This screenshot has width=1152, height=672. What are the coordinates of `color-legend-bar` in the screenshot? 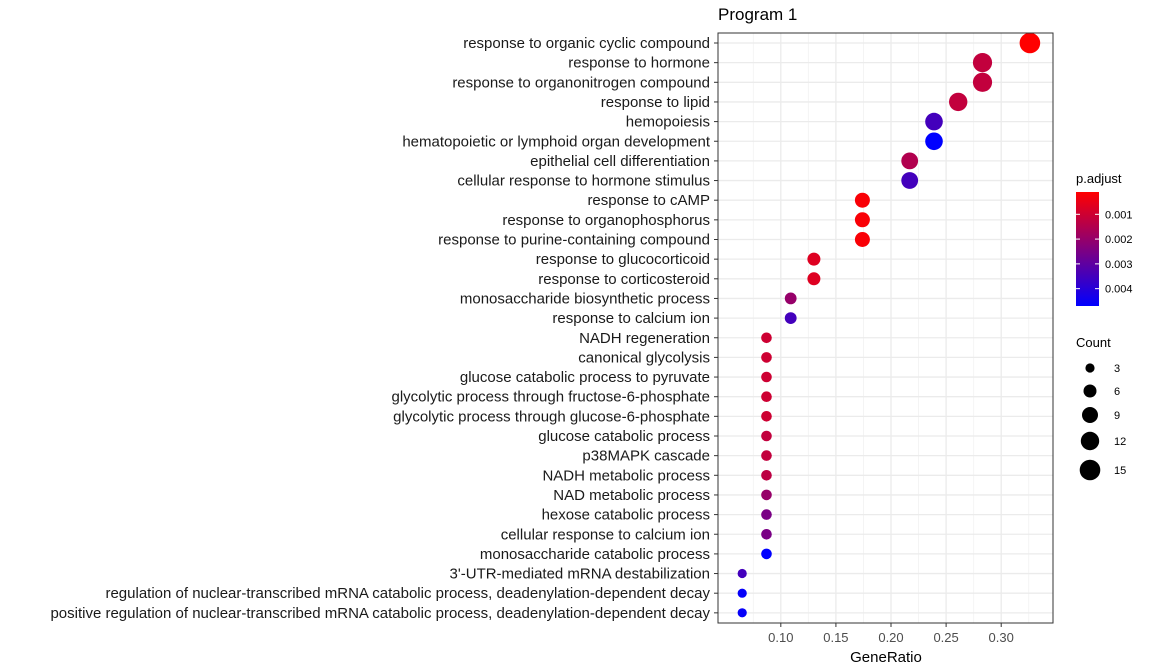 It's located at (1087, 249).